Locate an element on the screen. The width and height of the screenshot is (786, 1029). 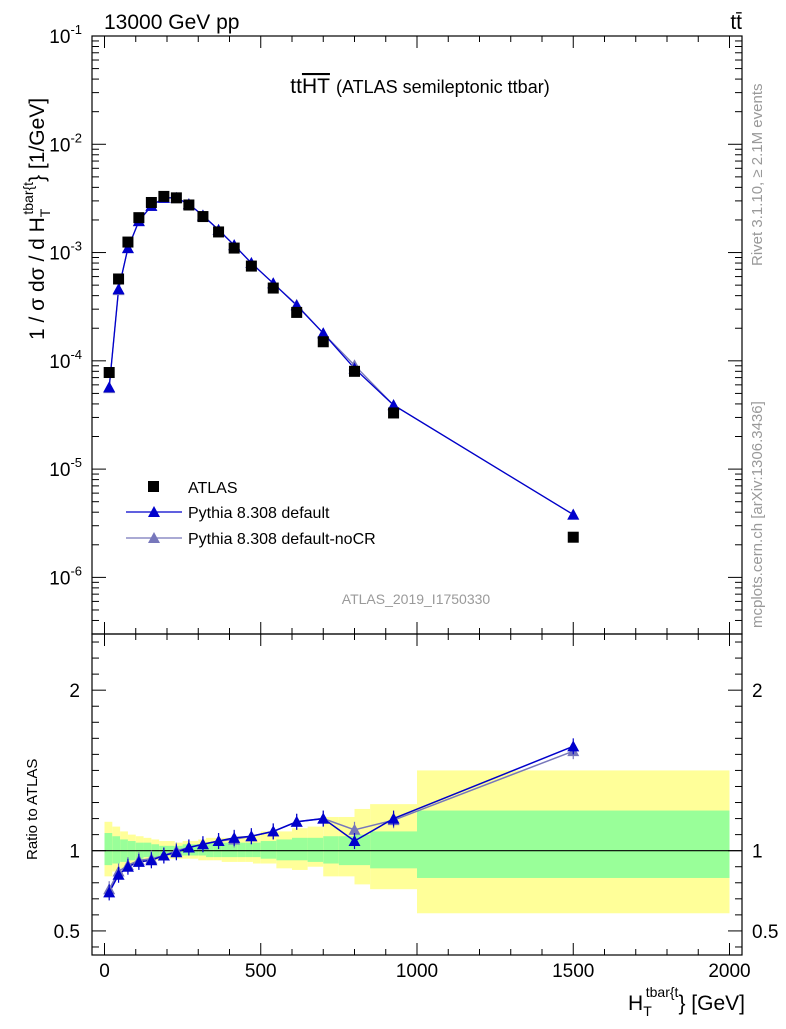
y-tick-exponent: -5 is located at coordinates (76, 462).